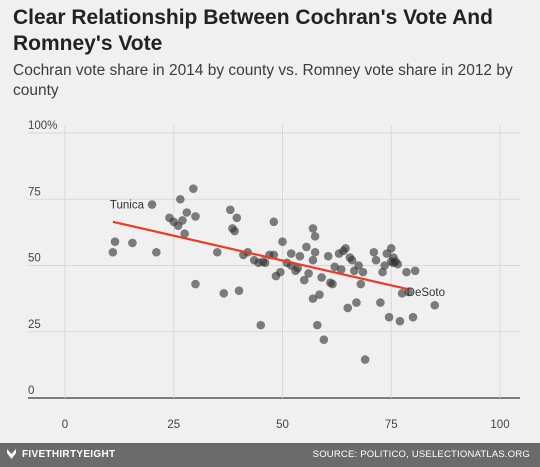  What do you see at coordinates (426, 293) in the screenshot?
I see `annotation-label: DeSoto` at bounding box center [426, 293].